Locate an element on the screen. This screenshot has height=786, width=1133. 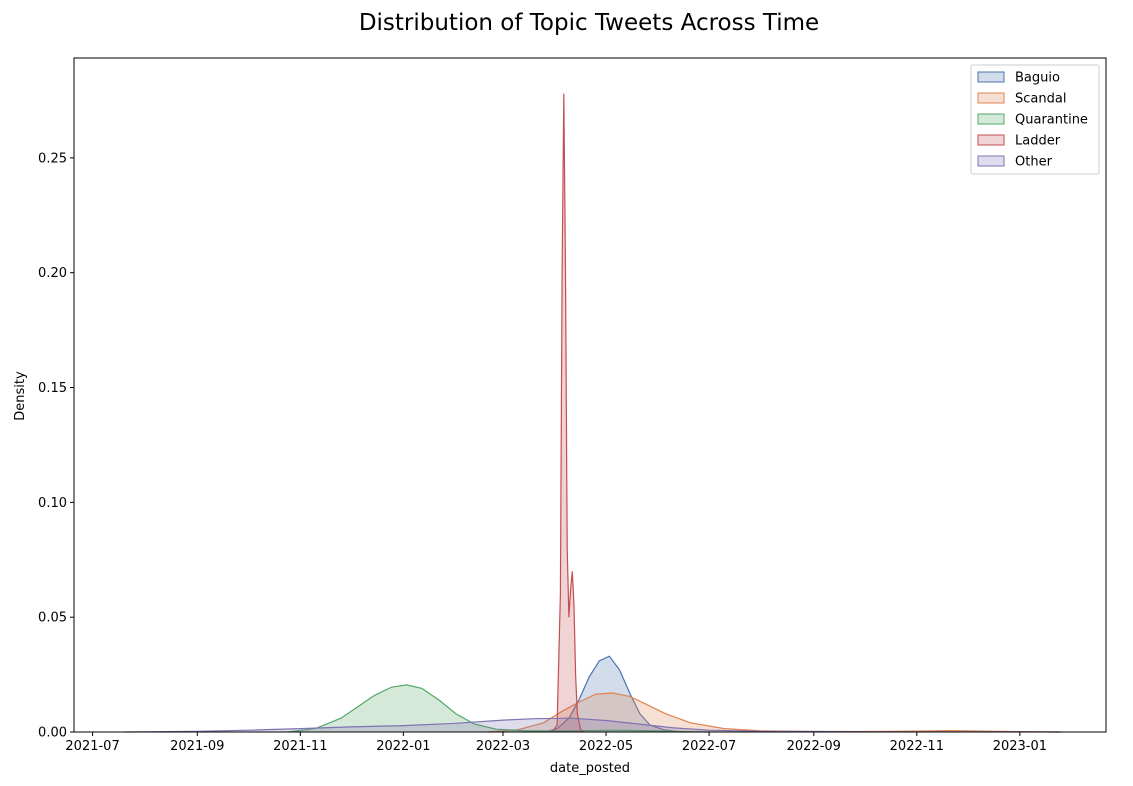
density-area-ladder is located at coordinates (568, 413).